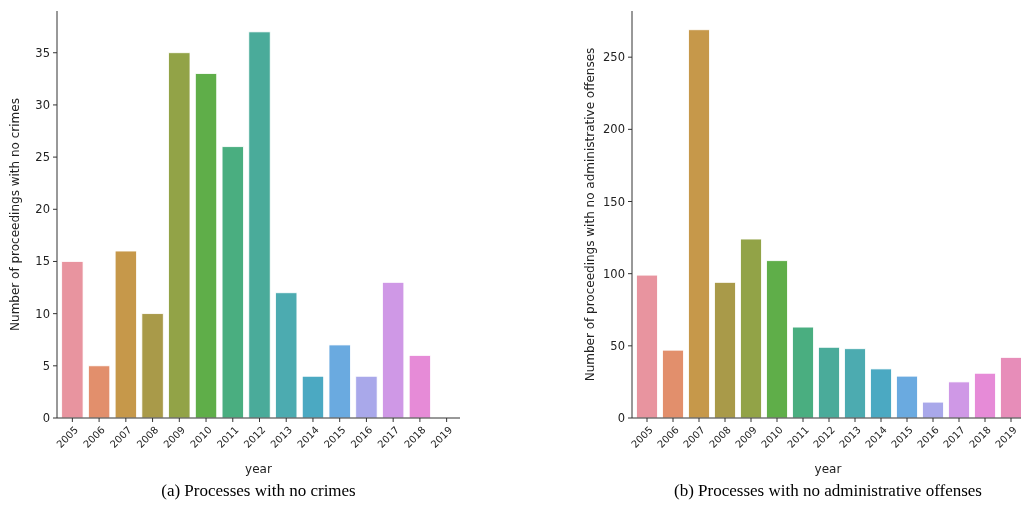 This screenshot has width=1029, height=511. Describe the element at coordinates (617, 345) in the screenshot. I see `y-tick-label: 50` at that location.